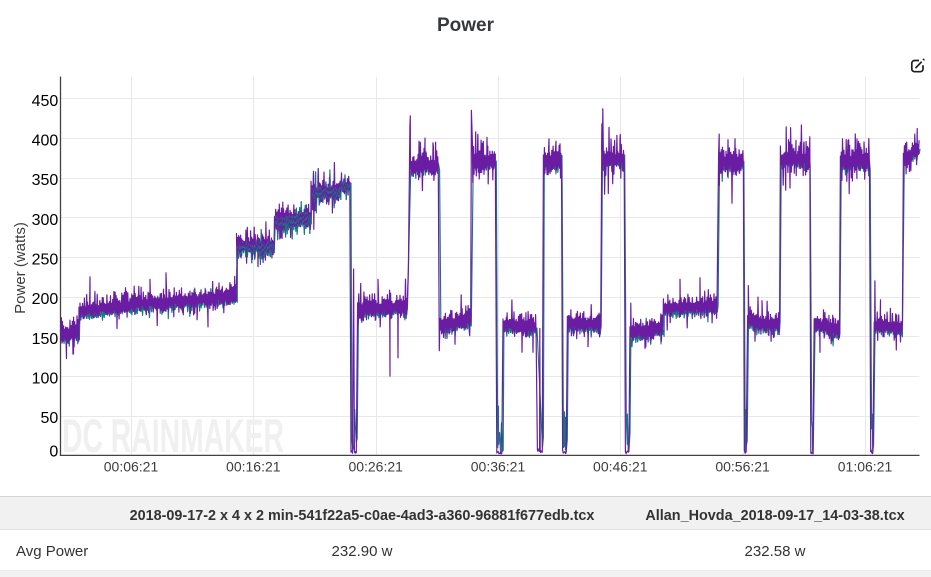 The image size is (931, 577). Describe the element at coordinates (45, 260) in the screenshot. I see `svg-text: 250` at that location.